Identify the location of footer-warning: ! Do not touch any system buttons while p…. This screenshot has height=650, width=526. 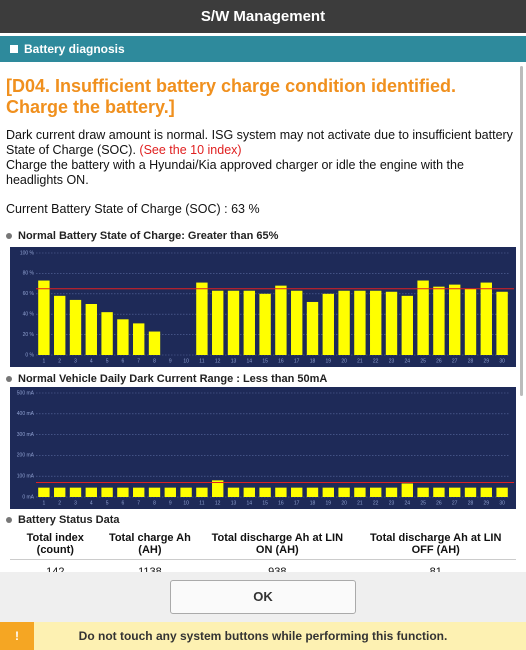
(263, 636).